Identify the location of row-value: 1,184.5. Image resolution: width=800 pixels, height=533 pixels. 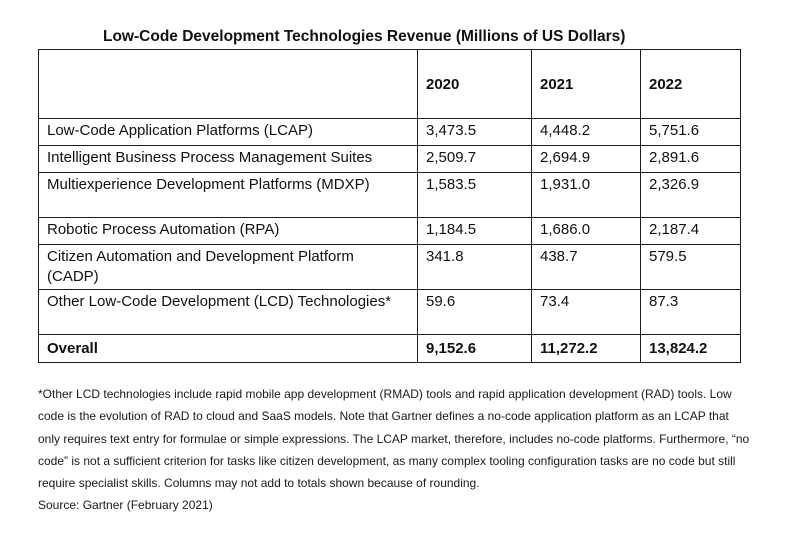
(474, 231).